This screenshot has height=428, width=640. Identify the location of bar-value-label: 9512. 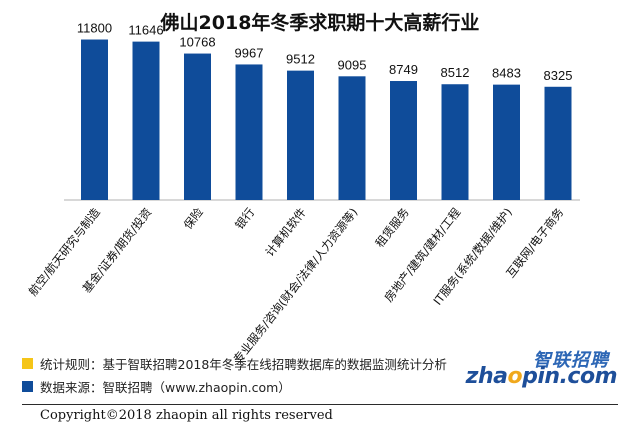
(300, 59).